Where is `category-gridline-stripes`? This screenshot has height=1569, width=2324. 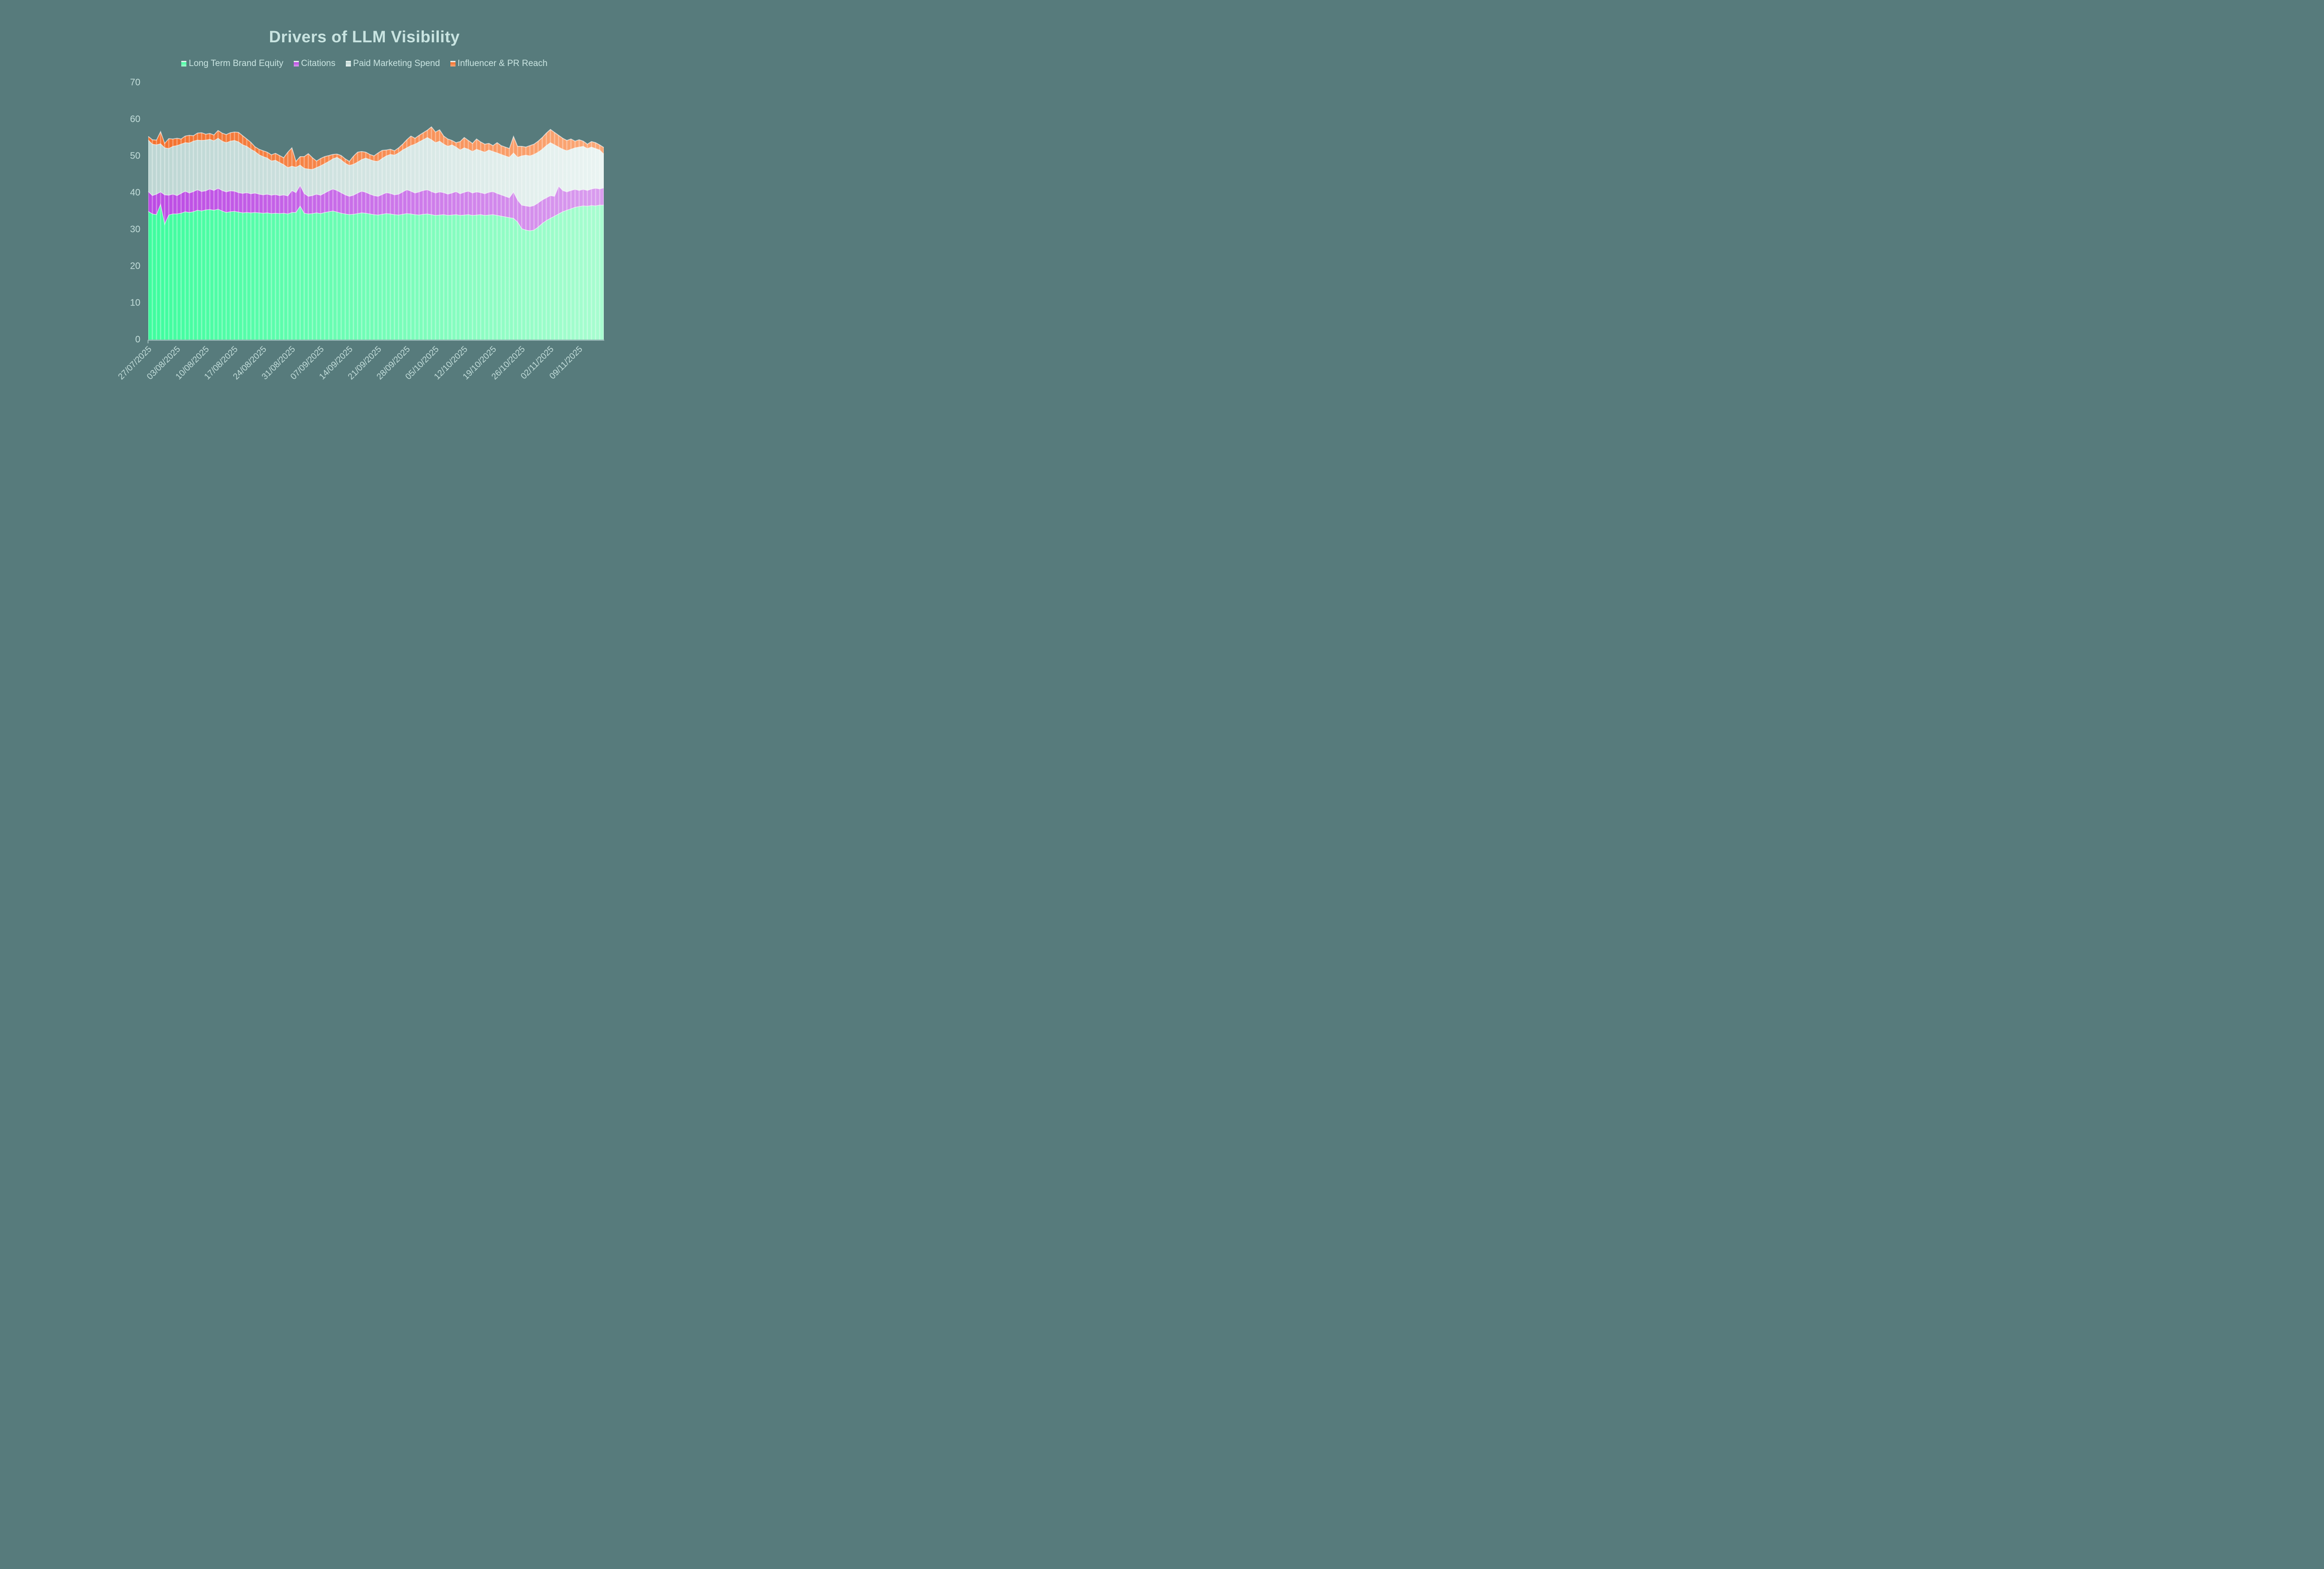 category-gridline-stripes is located at coordinates (376, 233).